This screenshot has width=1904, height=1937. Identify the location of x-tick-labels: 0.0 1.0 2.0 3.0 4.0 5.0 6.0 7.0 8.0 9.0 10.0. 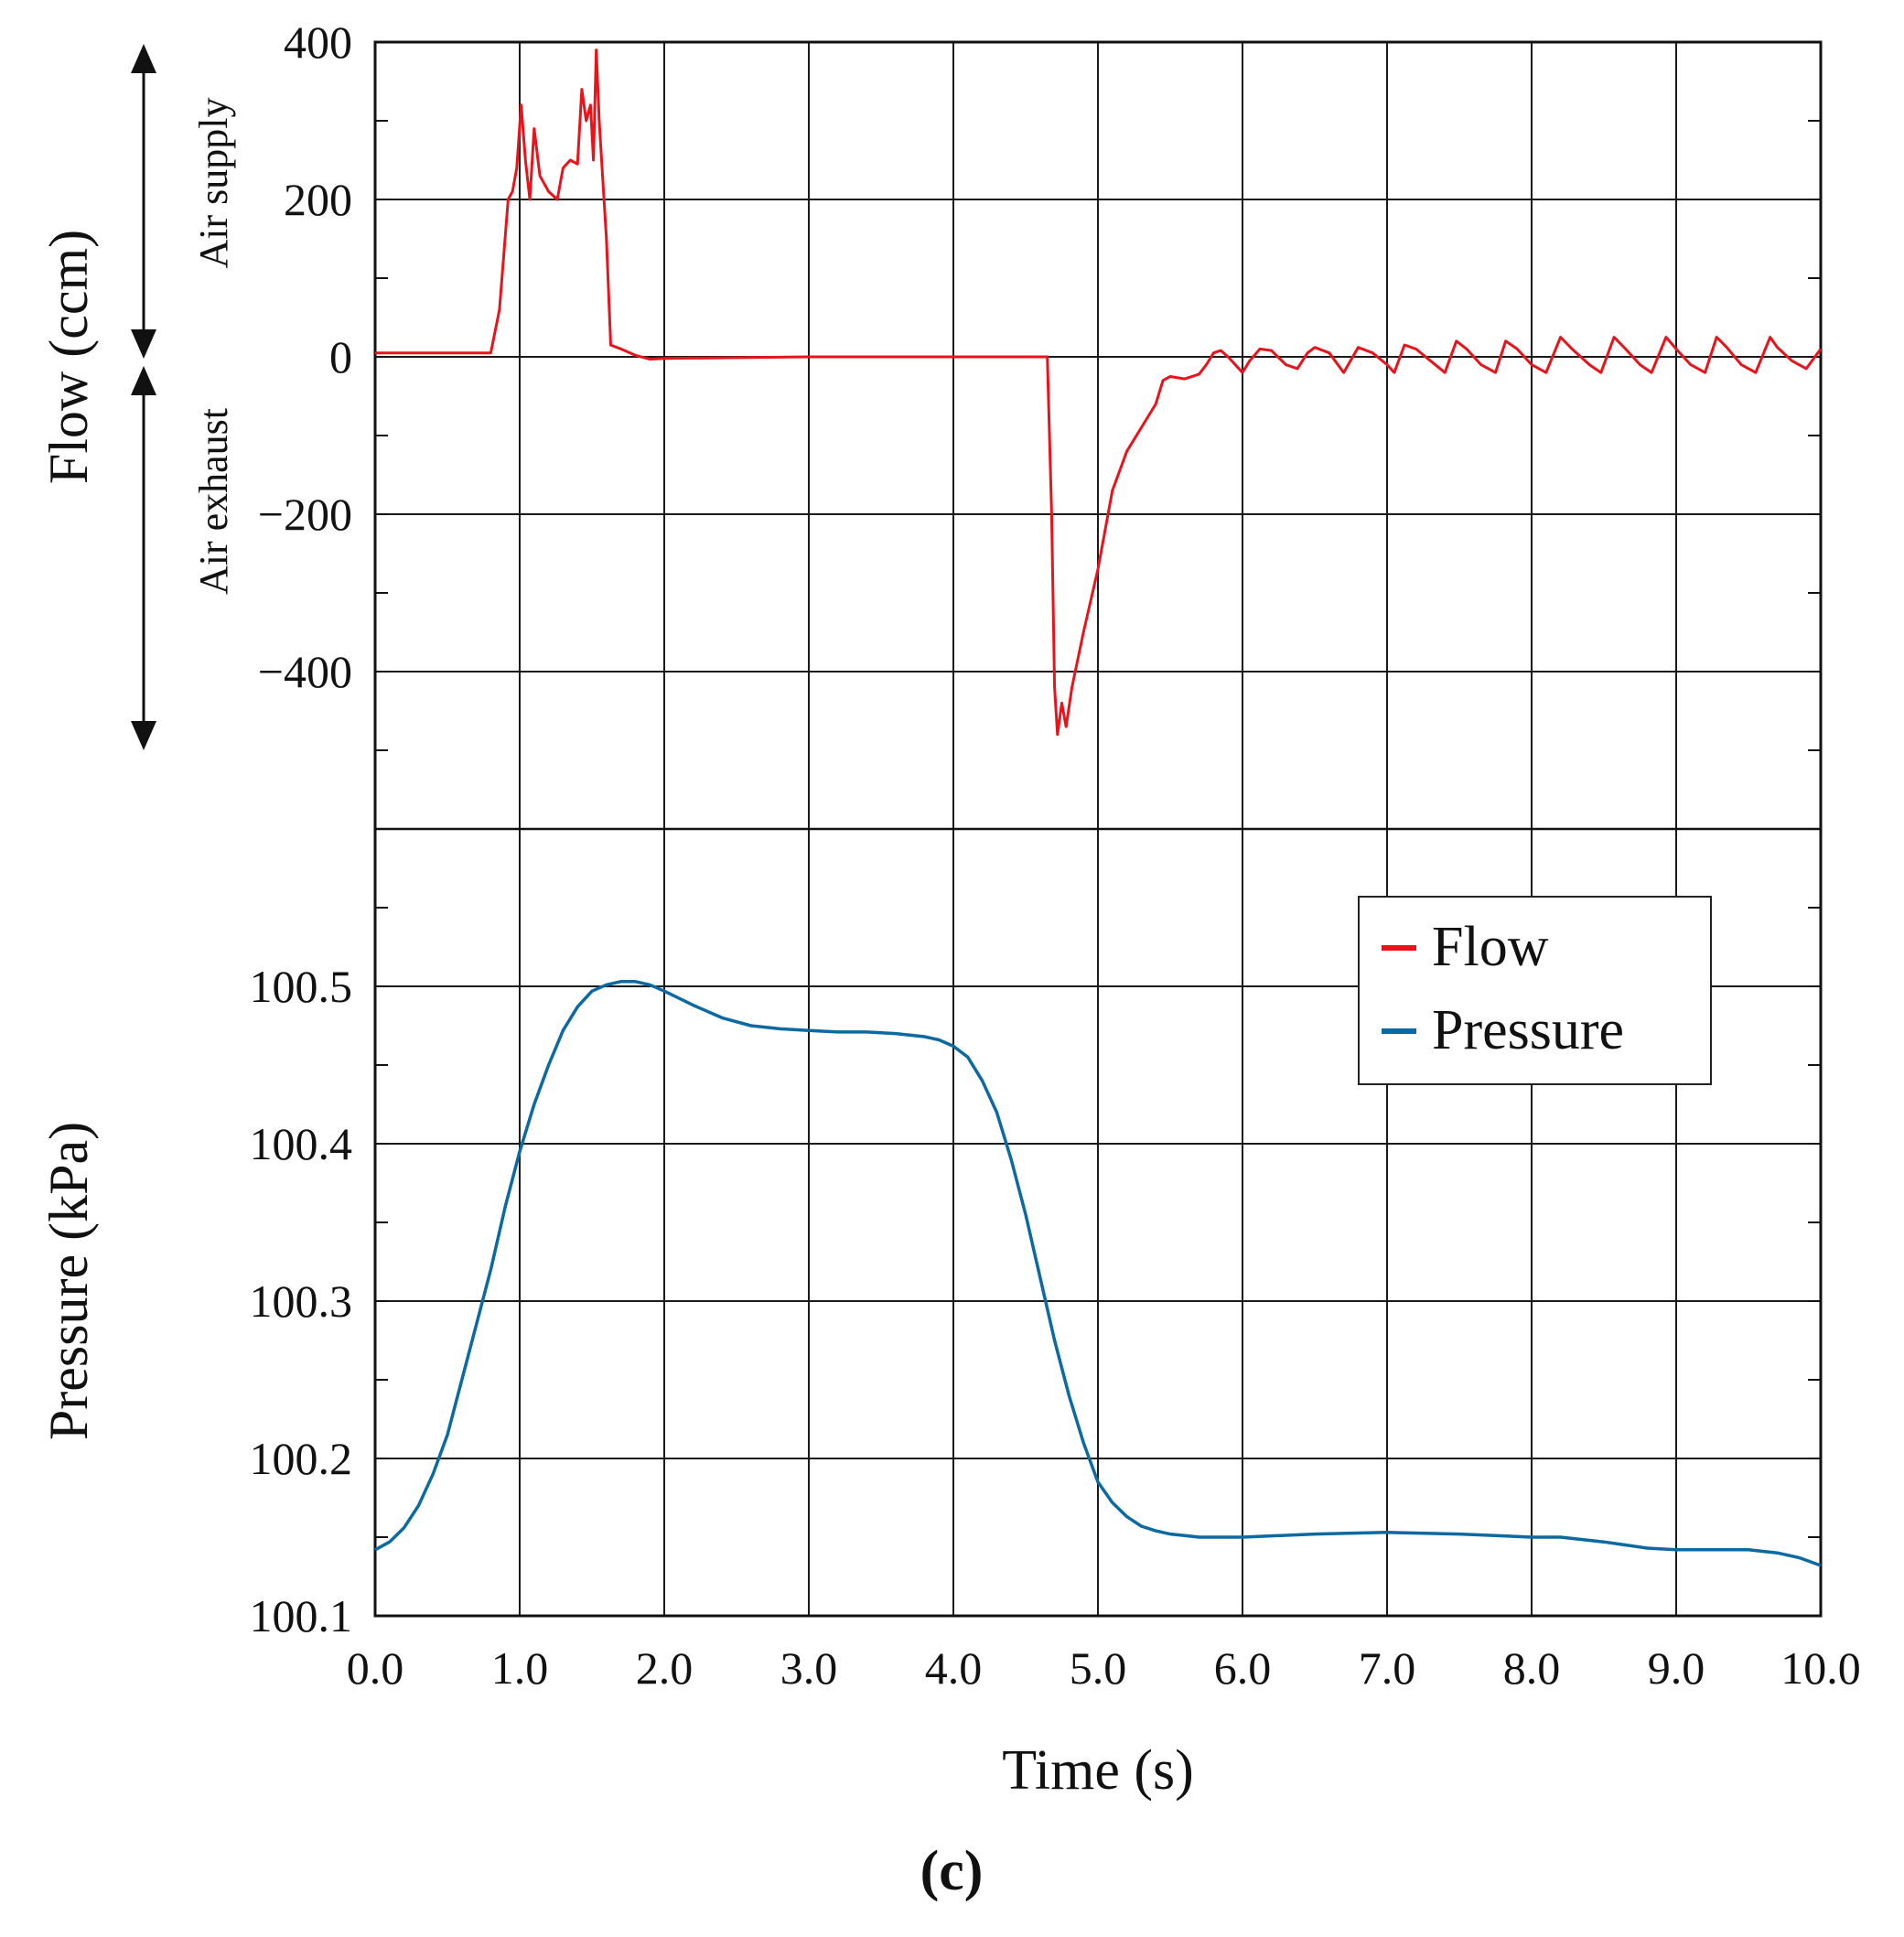
(1104, 1668).